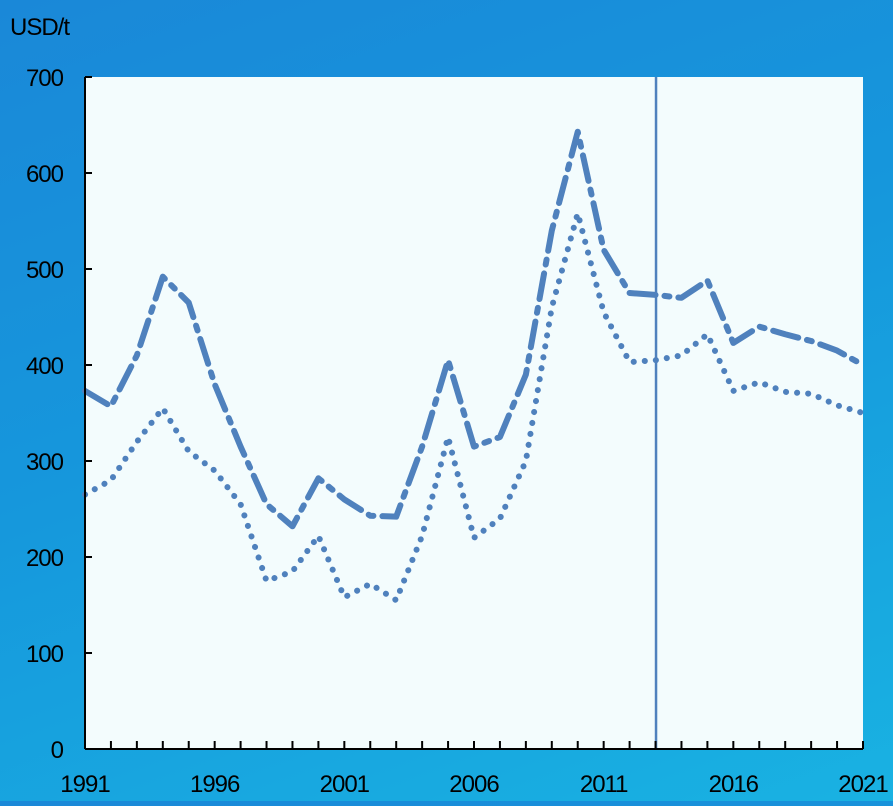 Image resolution: width=893 pixels, height=806 pixels. Describe the element at coordinates (604, 784) in the screenshot. I see `x-tick-label: 2011` at that location.